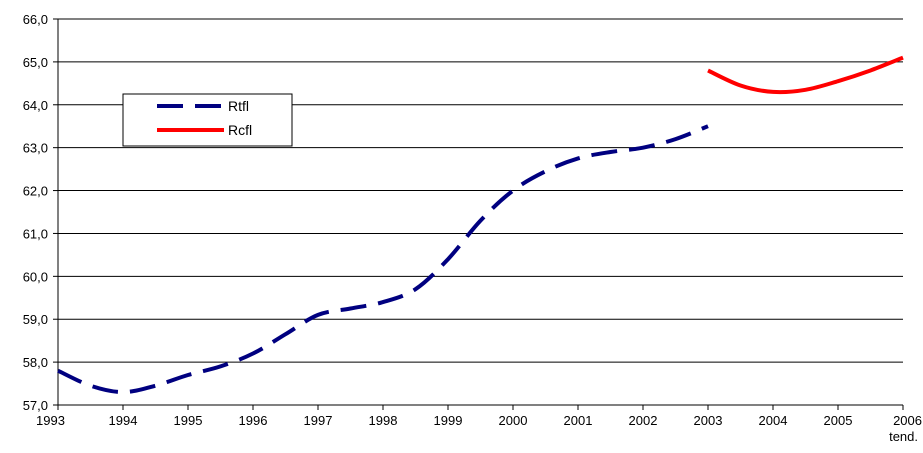  What do you see at coordinates (838, 420) in the screenshot?
I see `x-tick-label: 2005` at bounding box center [838, 420].